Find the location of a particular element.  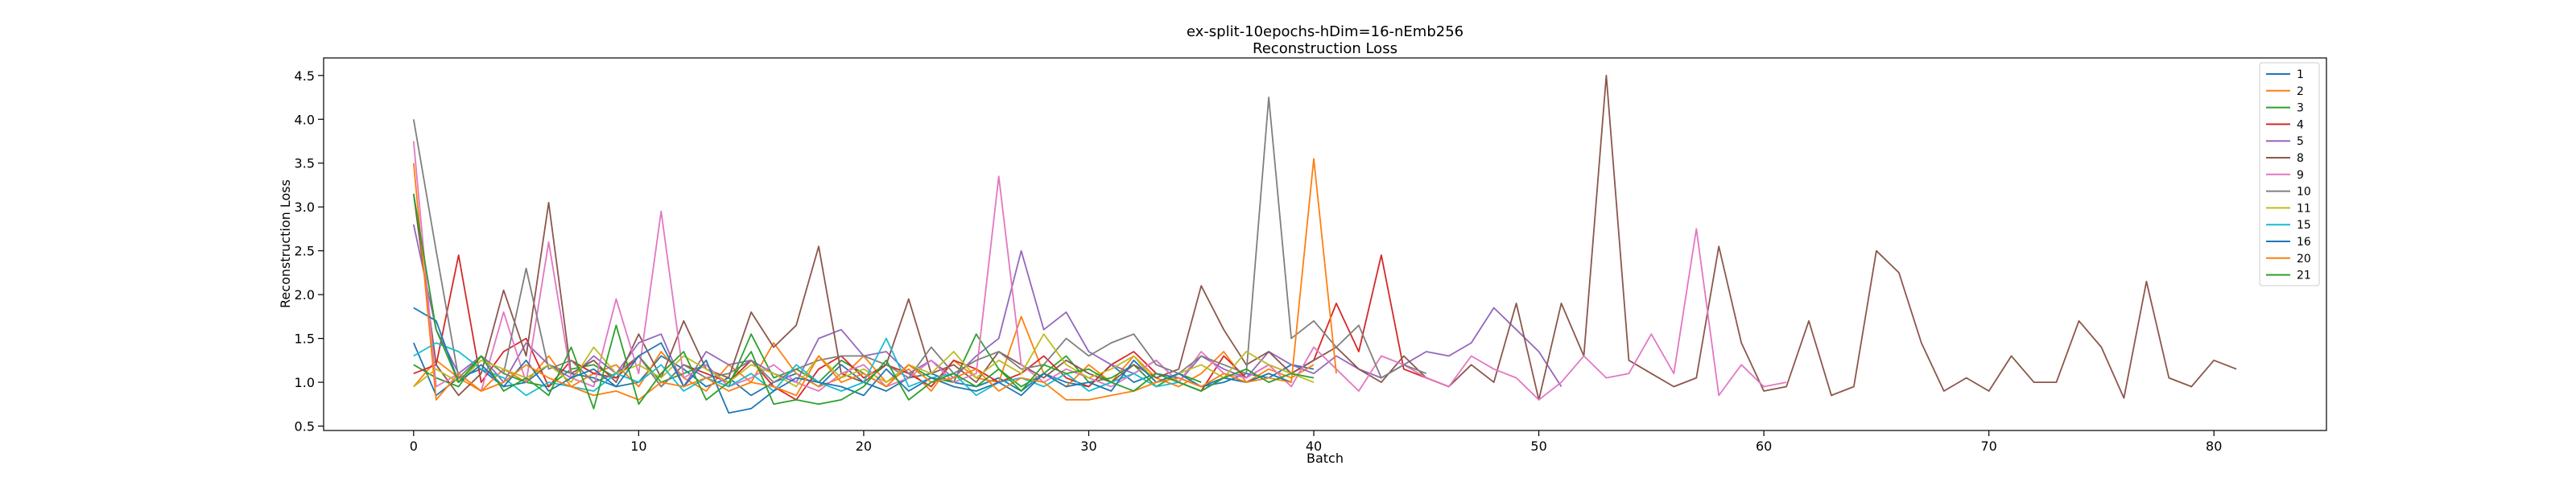

legend: 1 2 3 4 5 8 9 10 11 15 16 20 21 is located at coordinates (2289, 174).